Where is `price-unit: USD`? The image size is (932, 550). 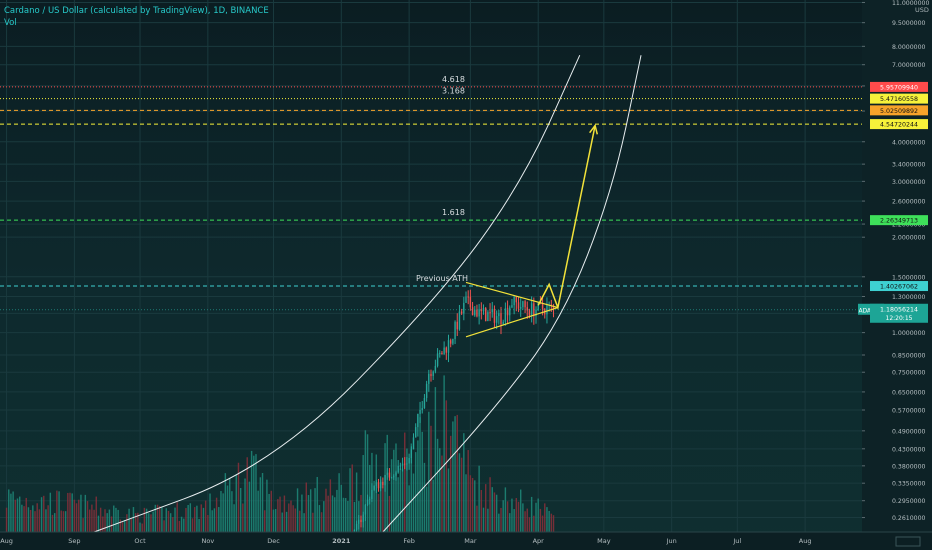
price-unit: USD is located at coordinates (922, 10).